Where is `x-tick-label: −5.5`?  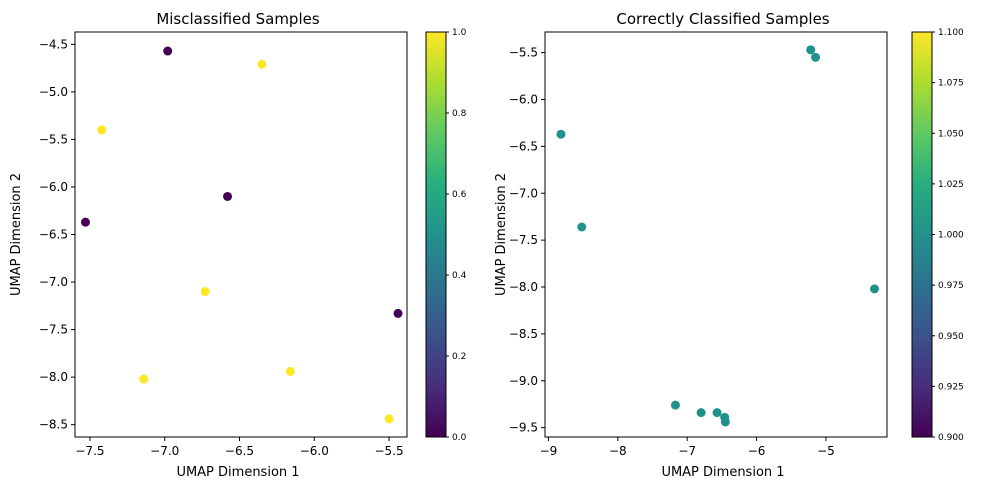
x-tick-label: −5.5 is located at coordinates (388, 451).